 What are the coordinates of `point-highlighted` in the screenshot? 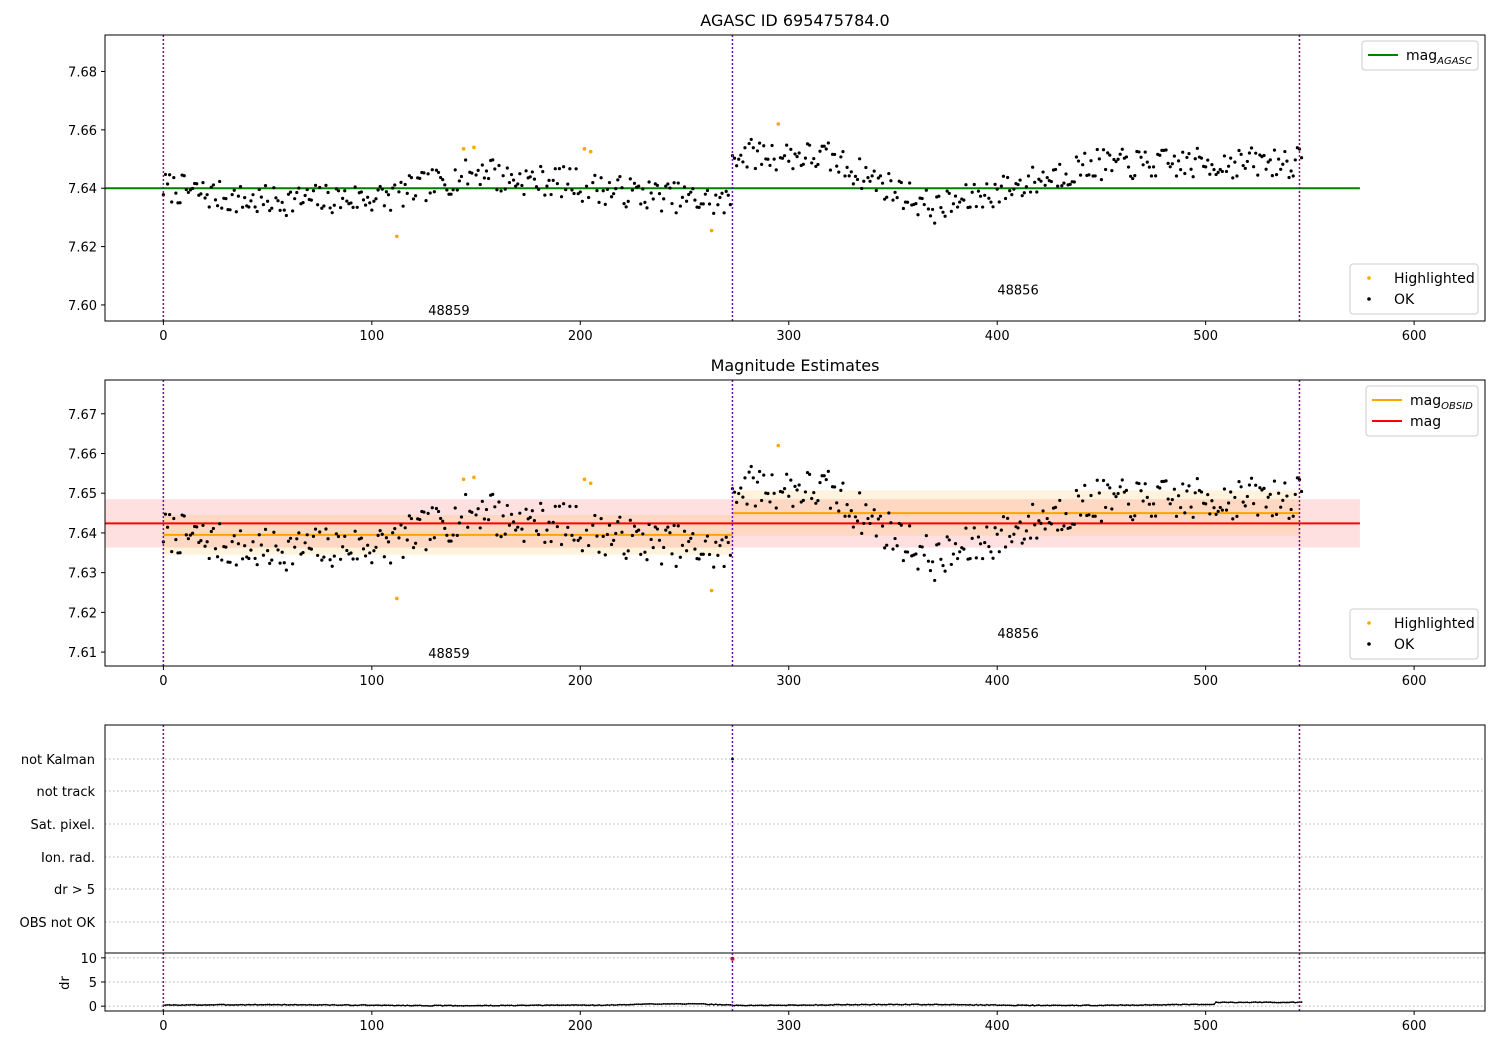 It's located at (397, 236).